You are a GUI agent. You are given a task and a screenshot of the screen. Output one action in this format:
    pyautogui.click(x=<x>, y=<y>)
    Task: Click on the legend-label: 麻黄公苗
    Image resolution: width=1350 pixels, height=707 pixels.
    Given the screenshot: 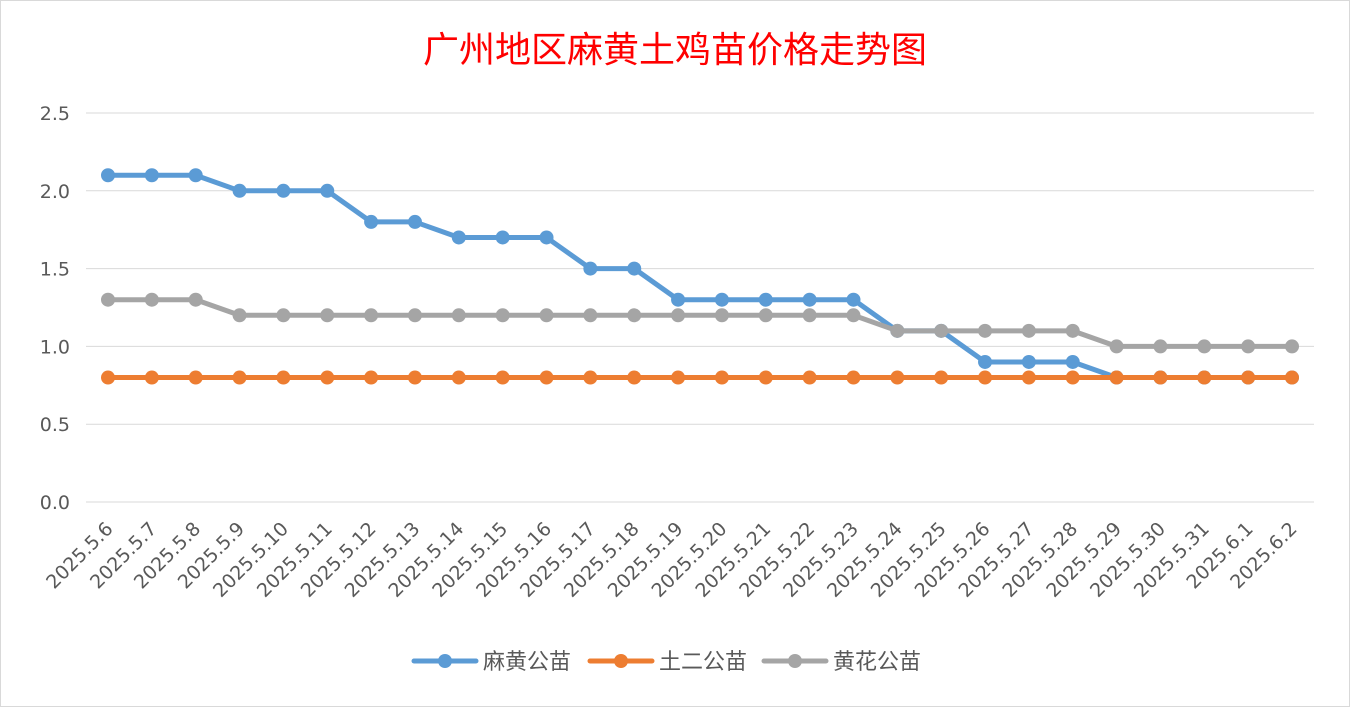 What is the action you would take?
    pyautogui.click(x=527, y=662)
    